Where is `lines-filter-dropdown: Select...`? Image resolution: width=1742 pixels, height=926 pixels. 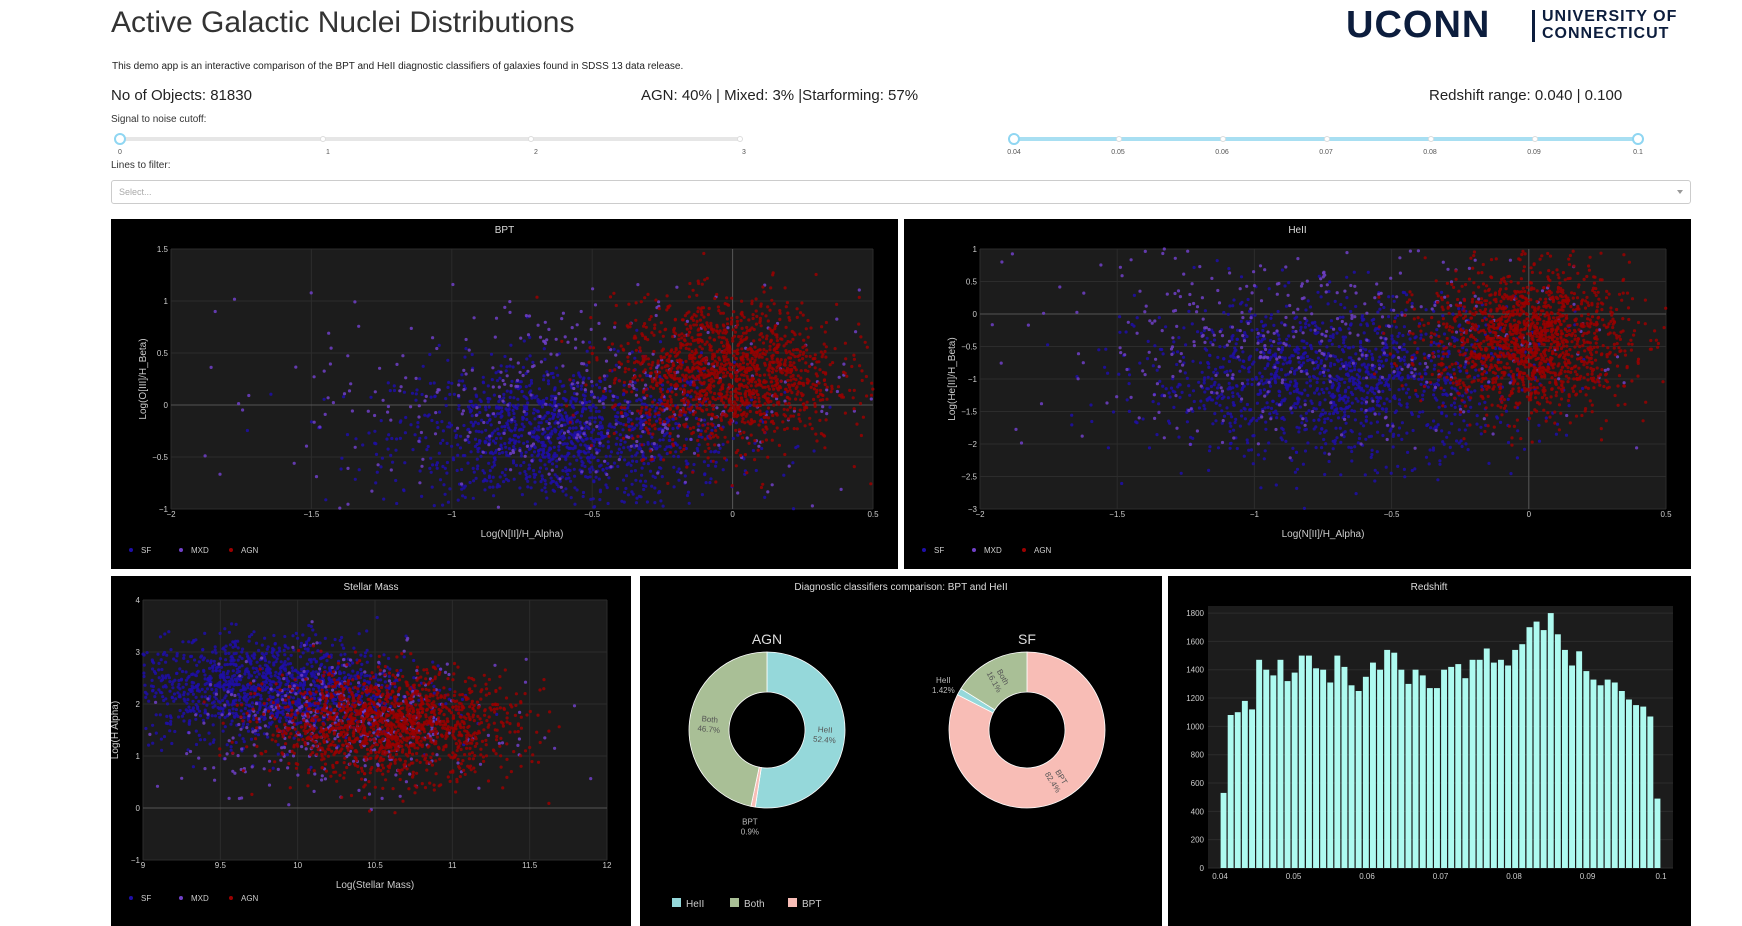
lines-filter-dropdown: Select... is located at coordinates (901, 192).